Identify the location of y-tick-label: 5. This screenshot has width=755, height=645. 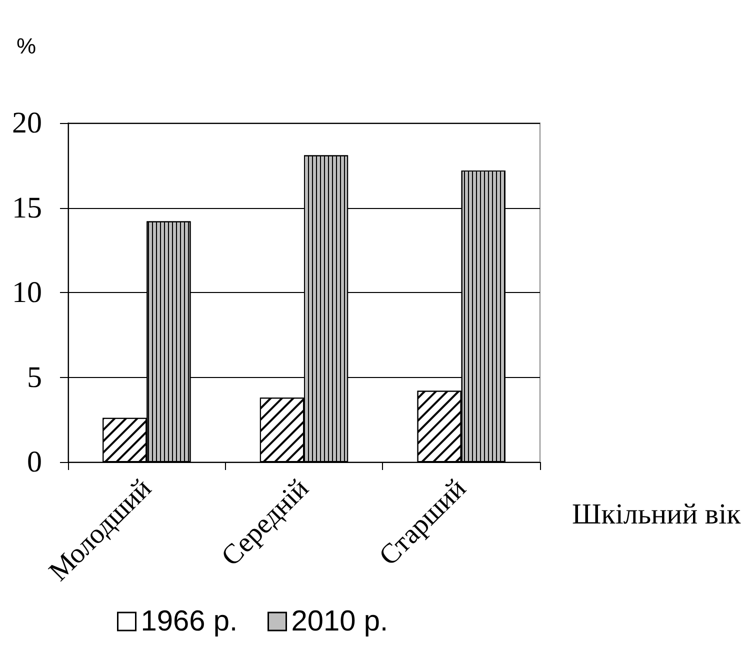
(34, 377).